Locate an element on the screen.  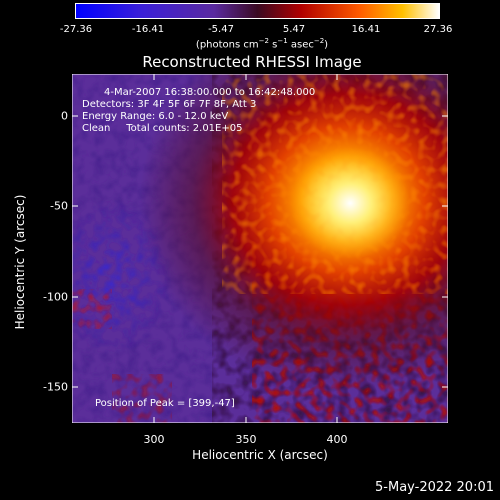
x-tick-label: 350 is located at coordinates (246, 439).